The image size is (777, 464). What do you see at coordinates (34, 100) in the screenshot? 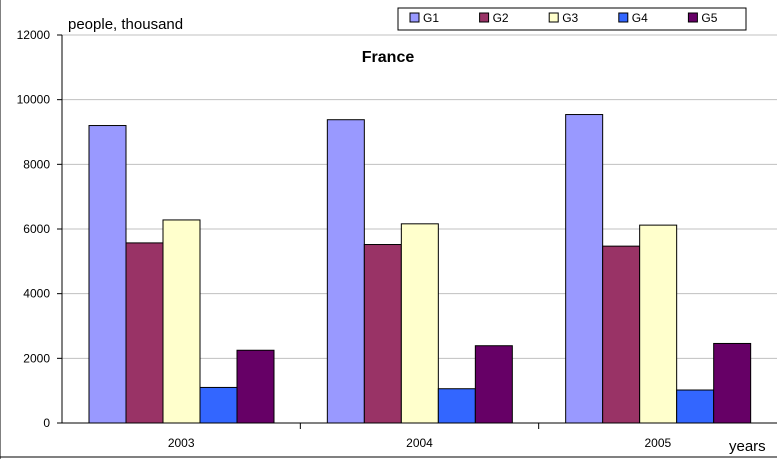
I see `y-tick-label: 10000` at bounding box center [34, 100].